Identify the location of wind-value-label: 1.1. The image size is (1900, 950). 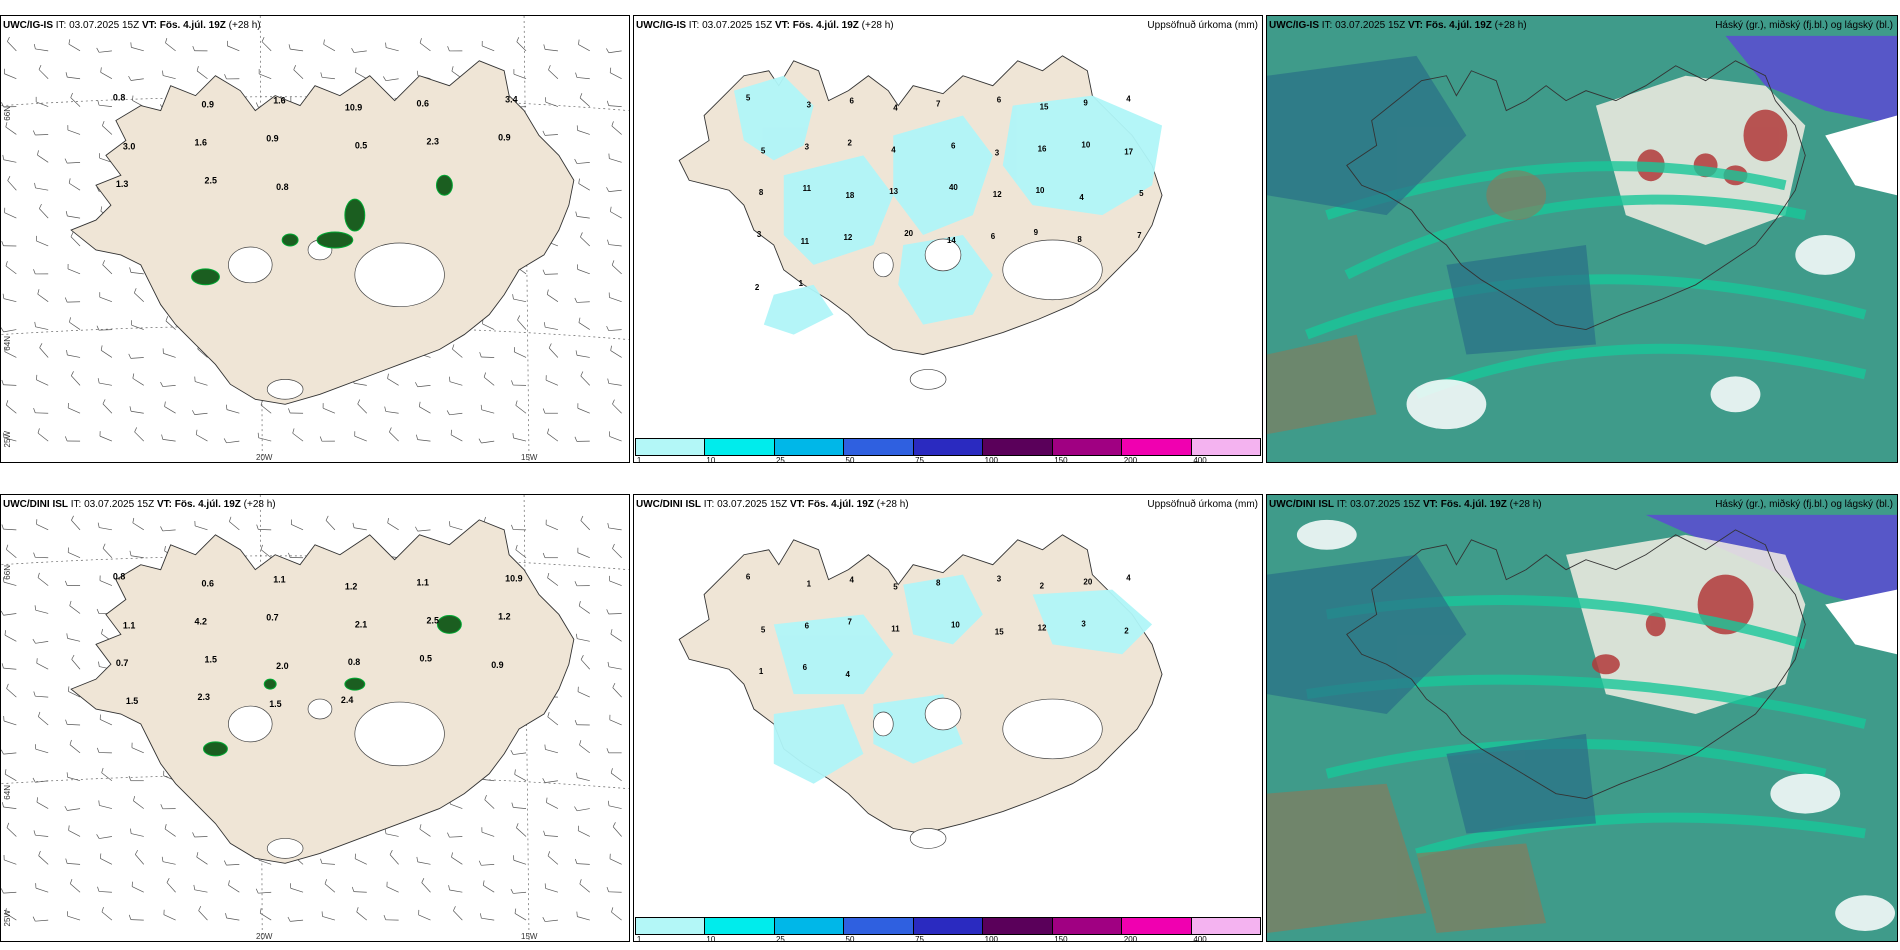
(129, 625).